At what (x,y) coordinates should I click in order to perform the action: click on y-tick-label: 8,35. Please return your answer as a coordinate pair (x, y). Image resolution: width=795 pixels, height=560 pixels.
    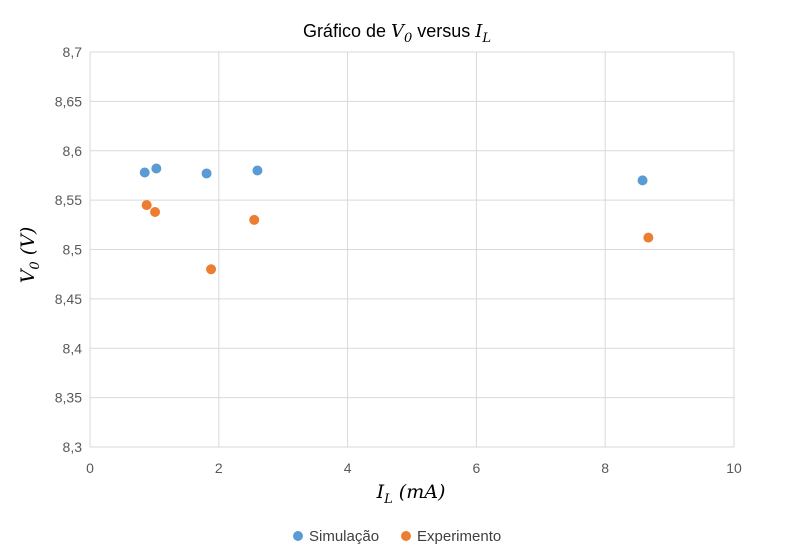
    Looking at the image, I should click on (68, 398).